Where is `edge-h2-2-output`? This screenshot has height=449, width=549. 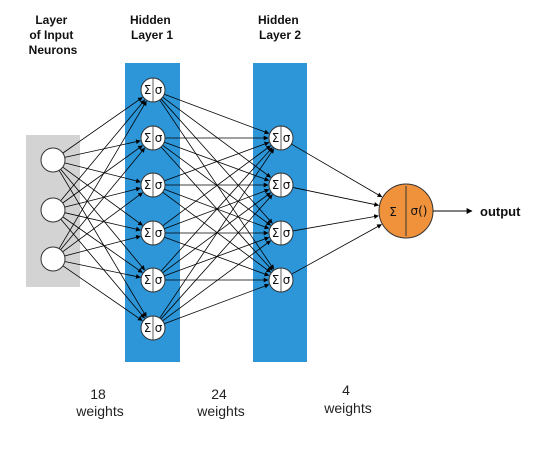 edge-h2-2-output is located at coordinates (335, 223).